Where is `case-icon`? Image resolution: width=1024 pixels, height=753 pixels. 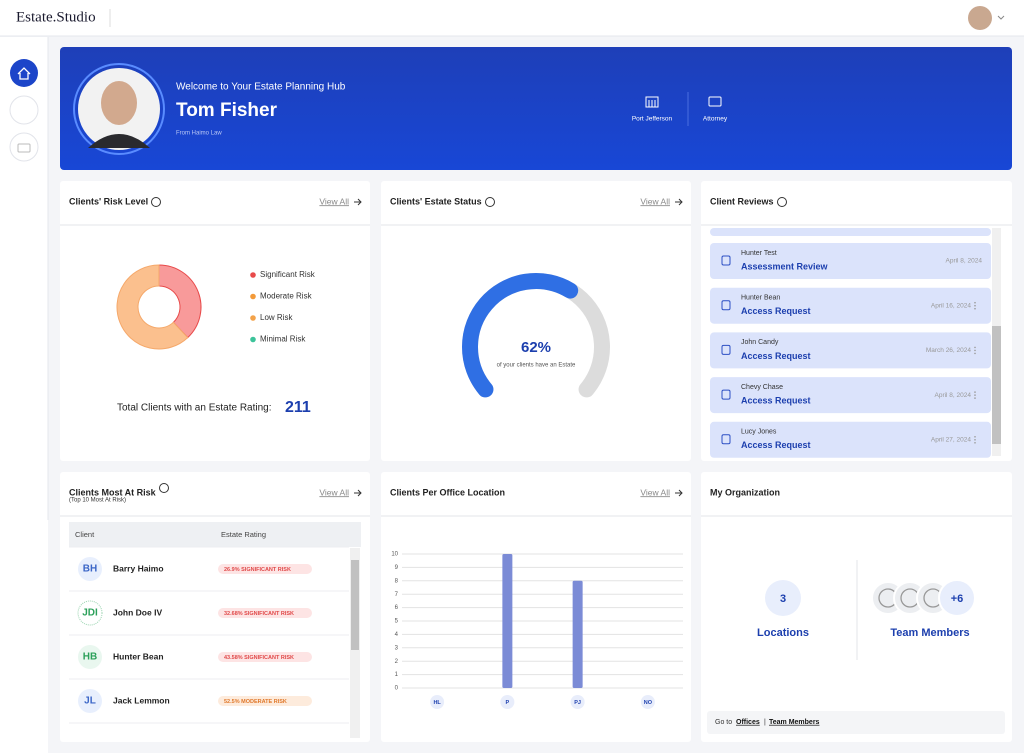
case-icon is located at coordinates (24, 148).